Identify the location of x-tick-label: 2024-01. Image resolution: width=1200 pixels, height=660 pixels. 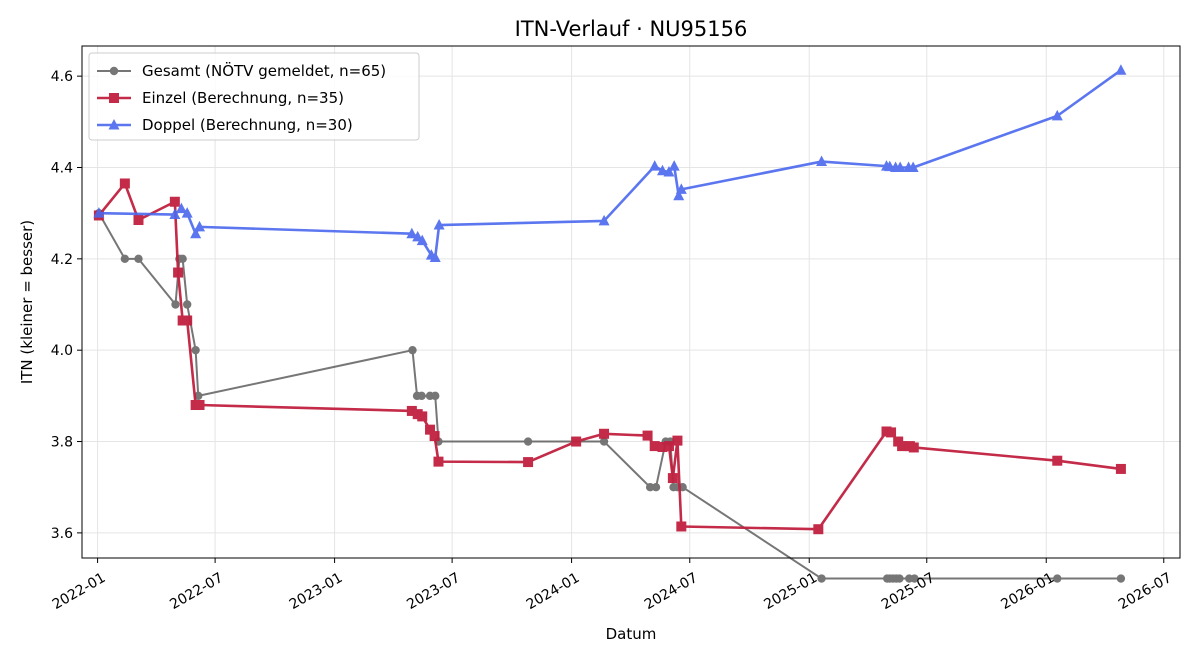
(553, 591).